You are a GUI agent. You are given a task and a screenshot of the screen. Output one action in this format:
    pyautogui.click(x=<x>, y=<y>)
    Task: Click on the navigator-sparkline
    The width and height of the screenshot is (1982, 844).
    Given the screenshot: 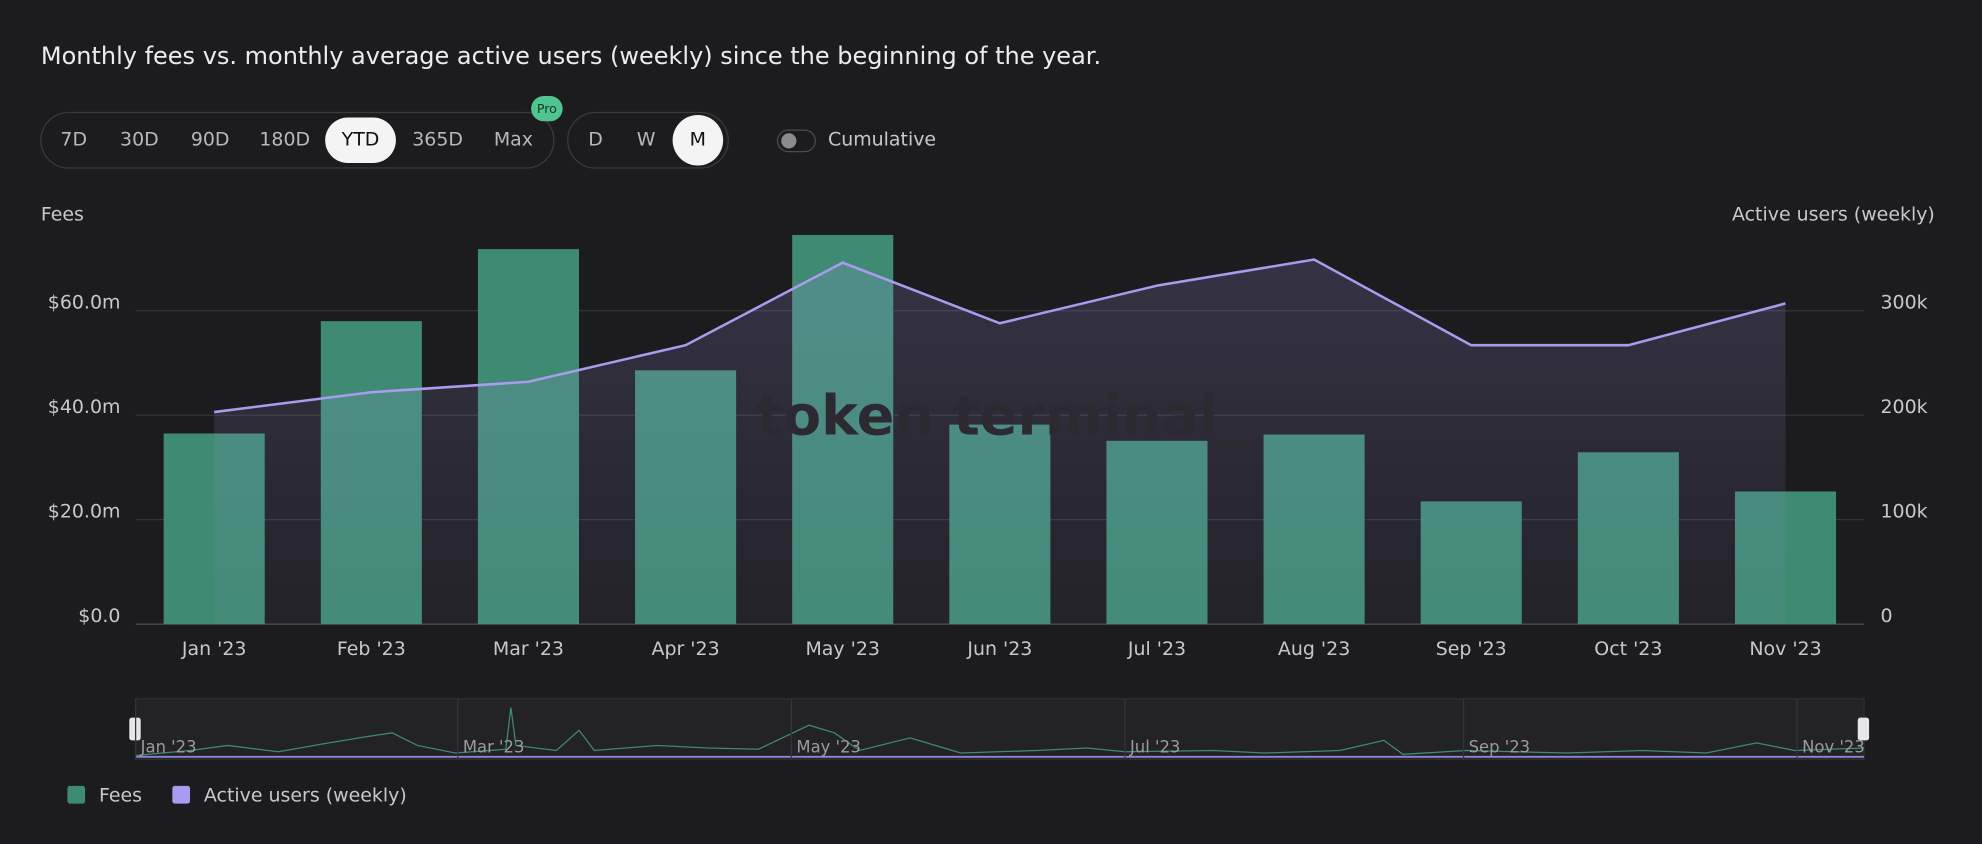 What is the action you would take?
    pyautogui.click(x=1000, y=732)
    